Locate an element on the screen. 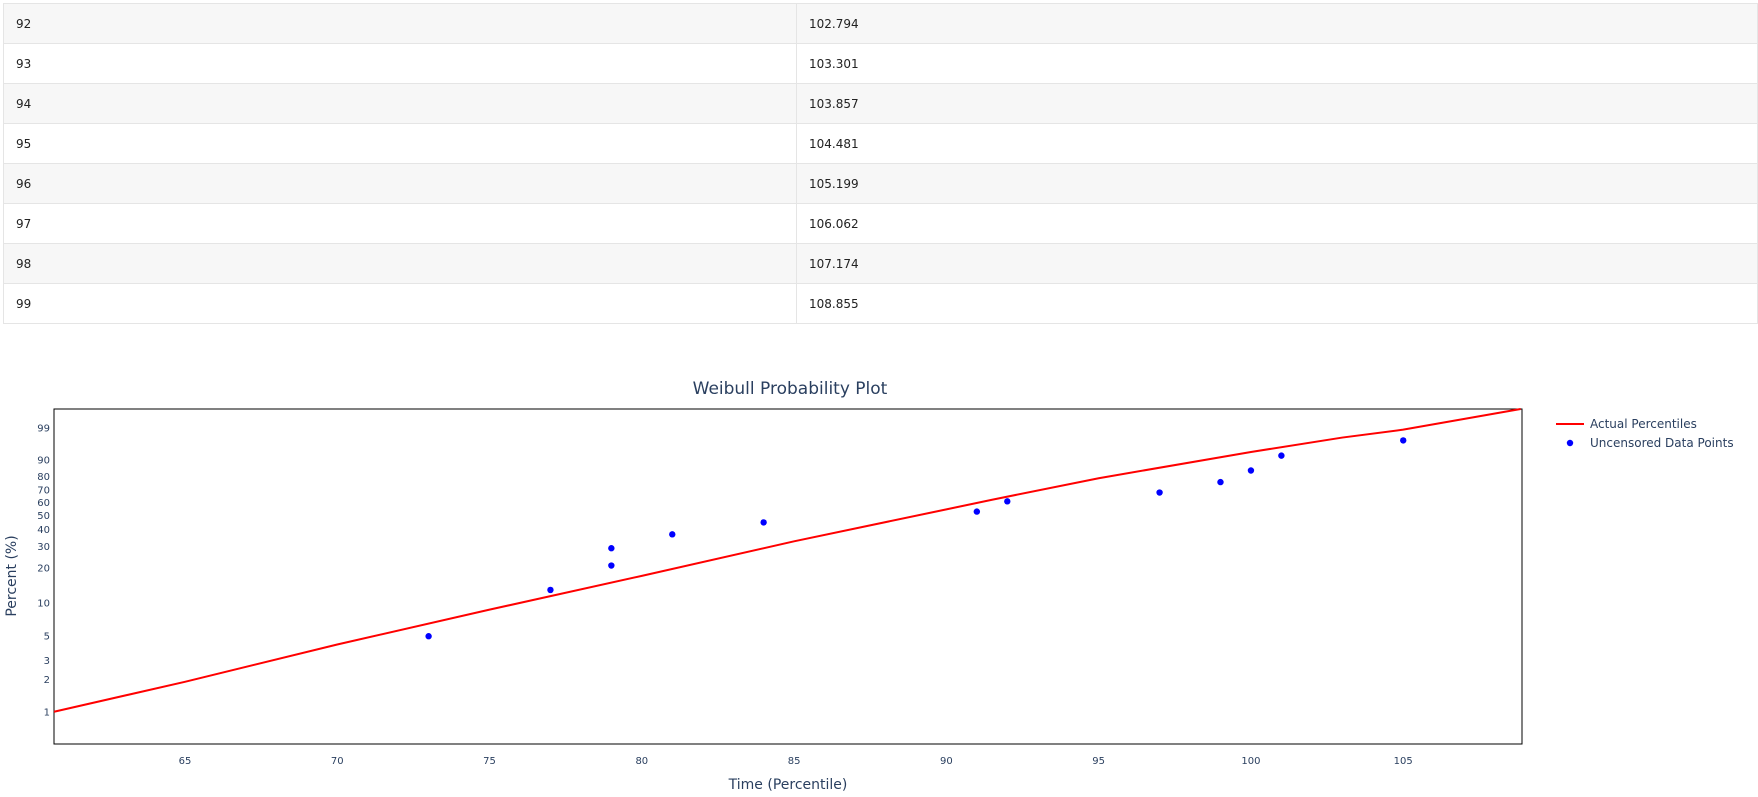  y-tick-label: 50 is located at coordinates (43, 516).